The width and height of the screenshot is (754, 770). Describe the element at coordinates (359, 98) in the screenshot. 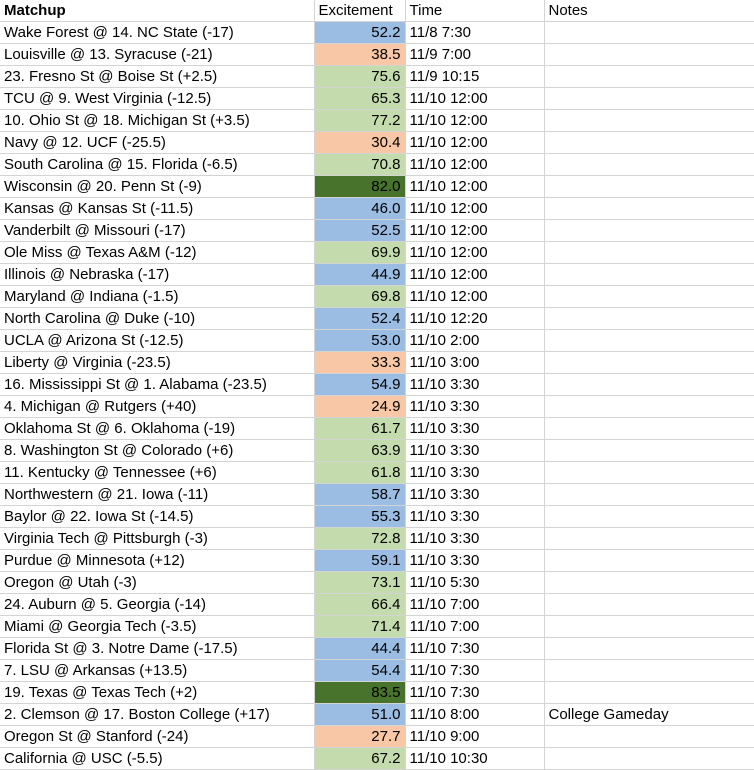

I see `excitement-cell: 65.3` at that location.